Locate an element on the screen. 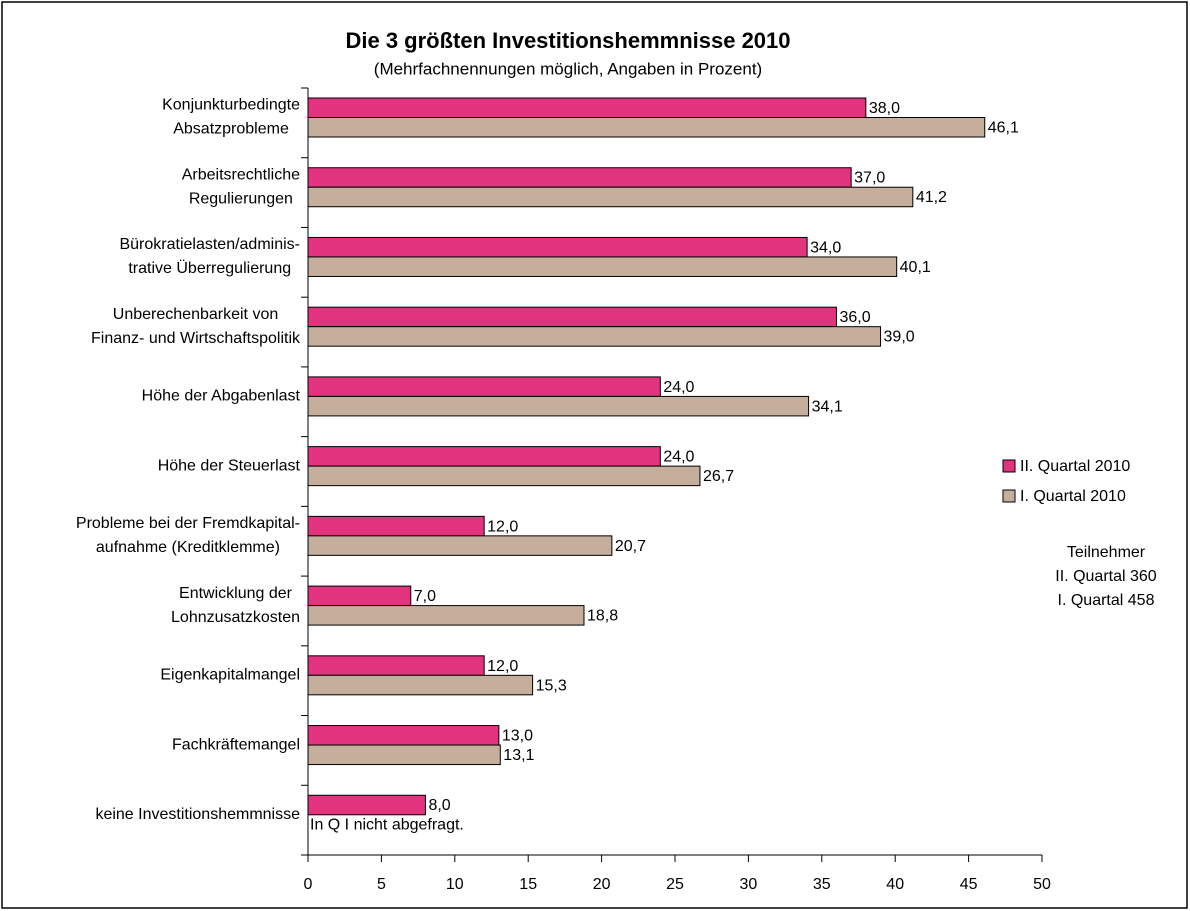 The height and width of the screenshot is (911, 1190). x-tick-label: 25 is located at coordinates (675, 884).